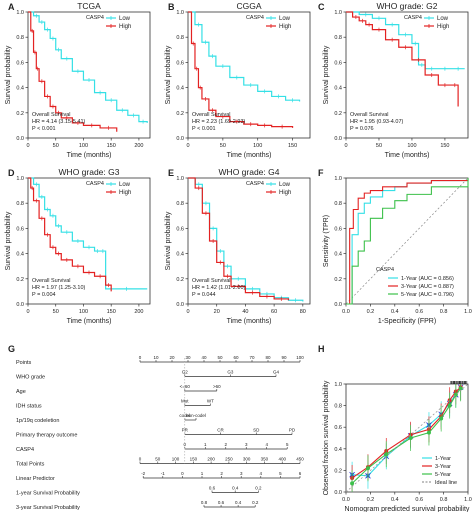  Describe the element at coordinates (247, 459) in the screenshot. I see `nomogram-tick-label: 300` at that location.